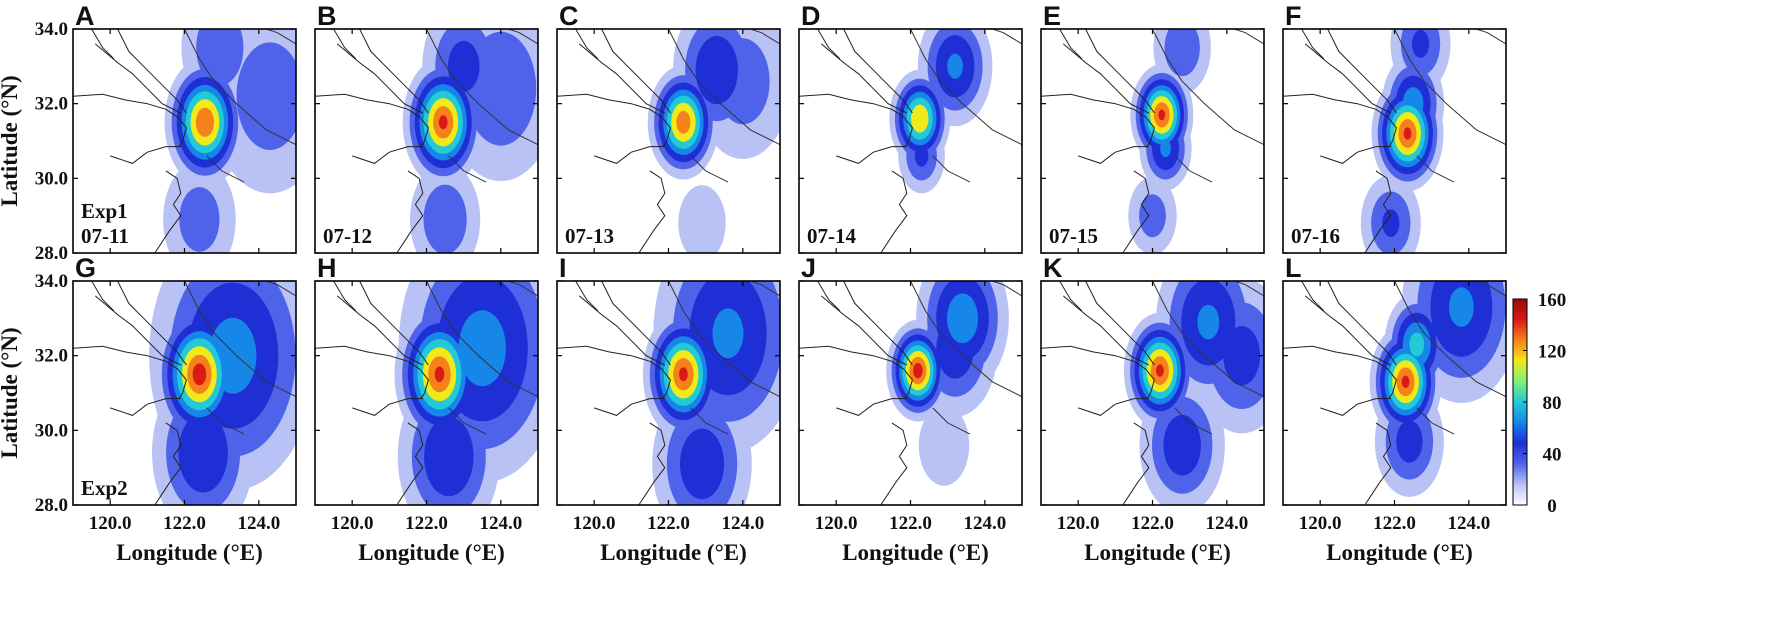 The width and height of the screenshot is (1772, 641). Describe the element at coordinates (1053, 268) in the screenshot. I see `panel-letter: K` at that location.